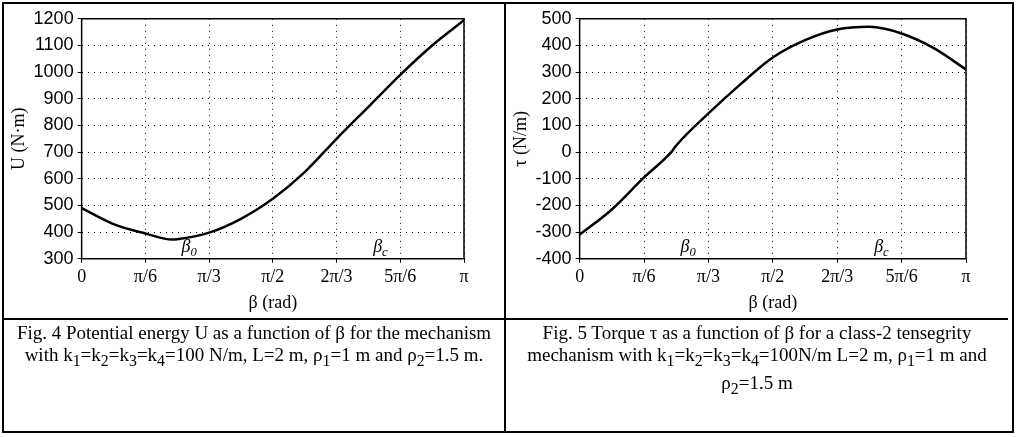 The width and height of the screenshot is (1016, 437). I want to click on y-tick-label: 1100, so click(54, 44).